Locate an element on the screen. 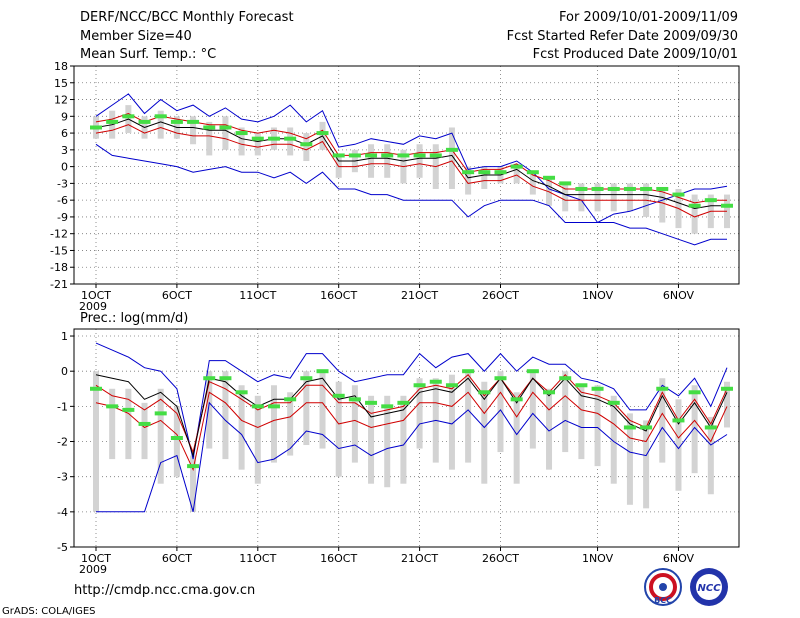 Image resolution: width=800 pixels, height=618 pixels. y-tick-label: -5 is located at coordinates (62, 547).